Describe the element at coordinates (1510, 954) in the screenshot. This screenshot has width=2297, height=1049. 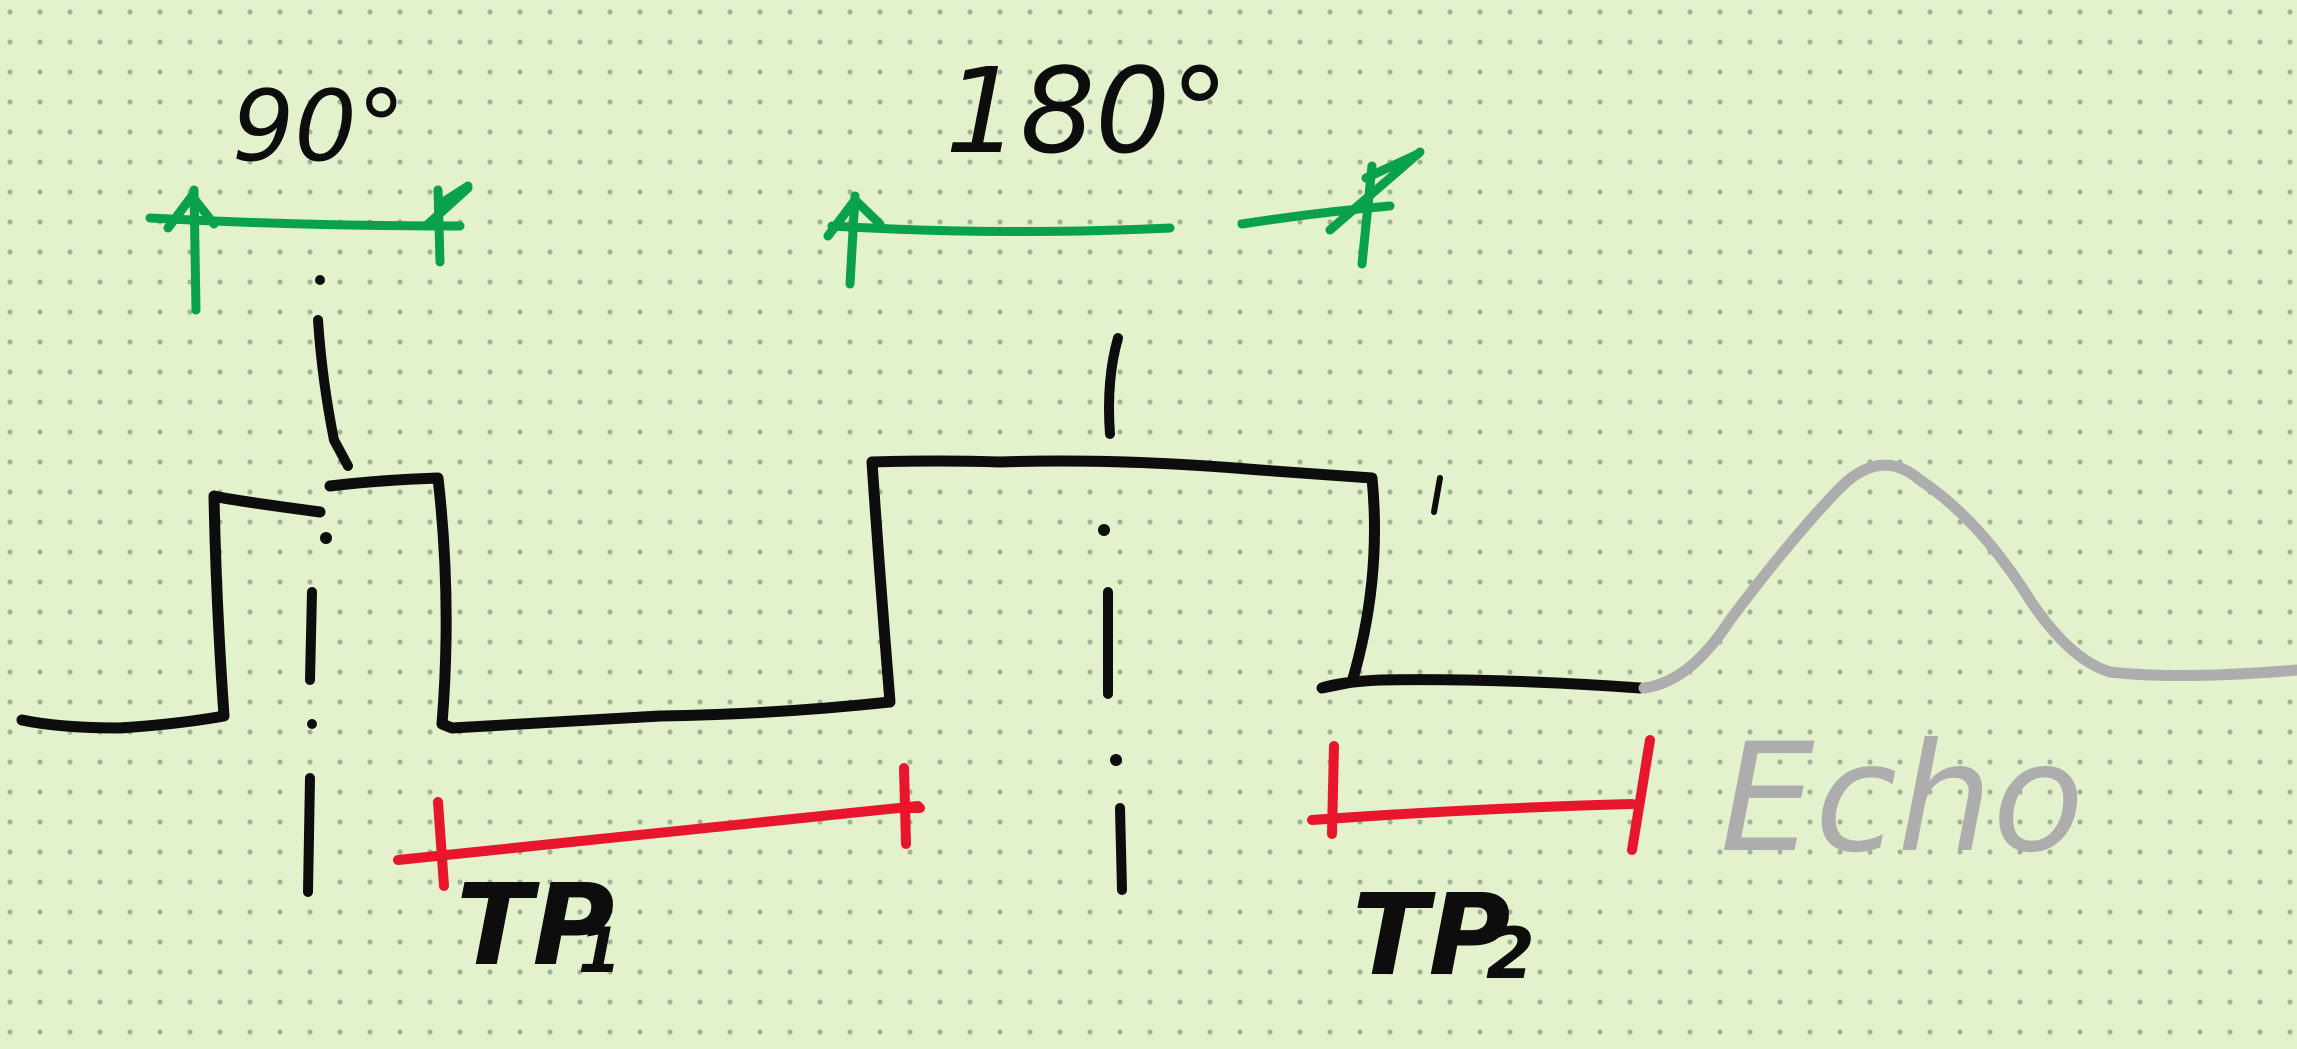
I see `tp2-subscript: 2` at that location.